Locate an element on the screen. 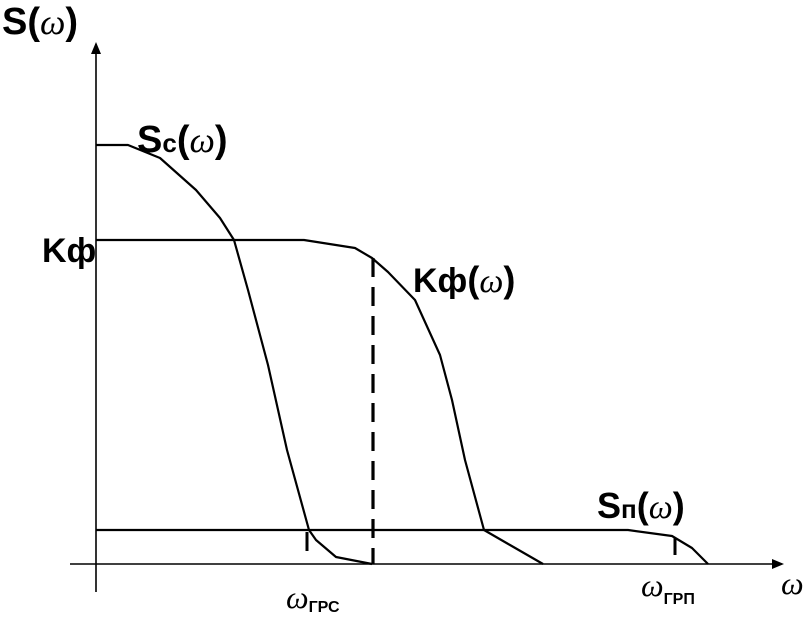 This screenshot has height=618, width=809. y-axis-label: S(ω) is located at coordinates (40, 22).